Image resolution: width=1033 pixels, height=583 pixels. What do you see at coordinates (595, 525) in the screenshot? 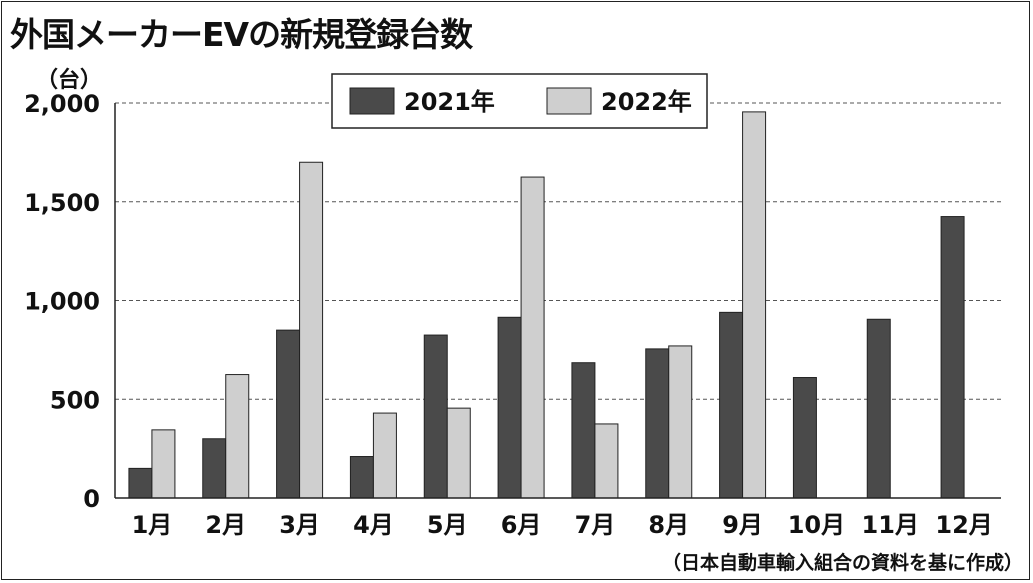
I see `x-category-label: 7月` at bounding box center [595, 525].